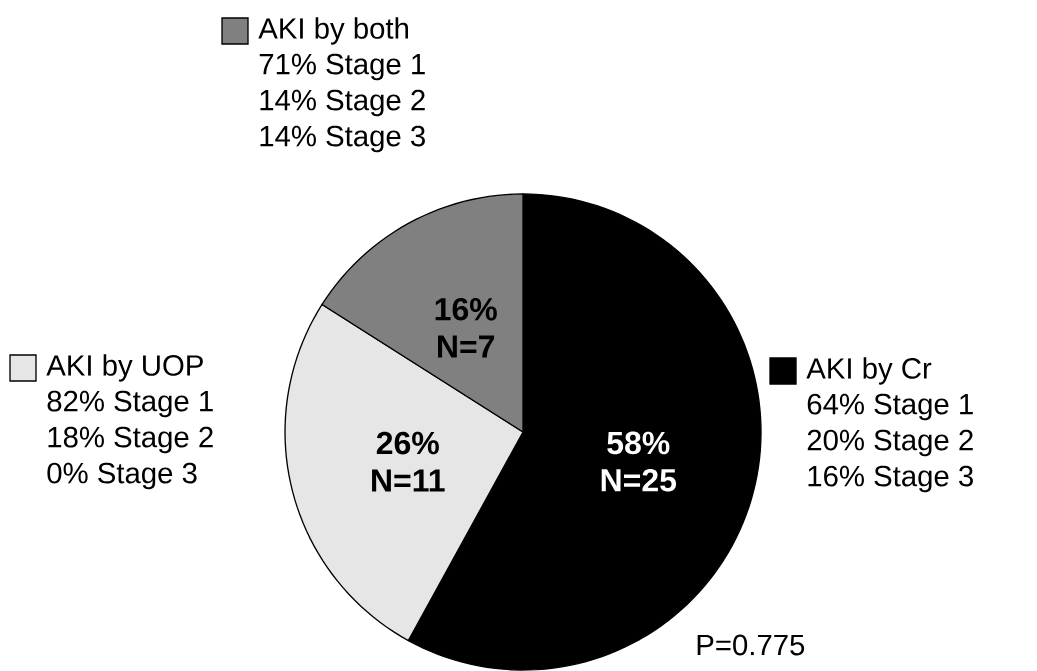  Describe the element at coordinates (342, 67) in the screenshot. I see `text: 71% Stage 1` at that location.